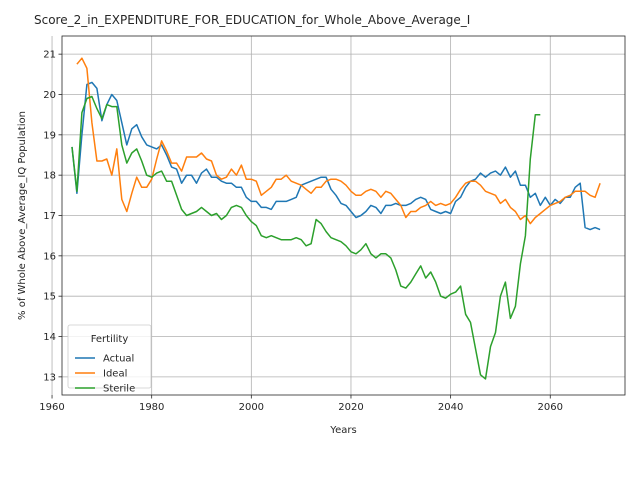  I want to click on x-tick-label: 2020, so click(350, 407).